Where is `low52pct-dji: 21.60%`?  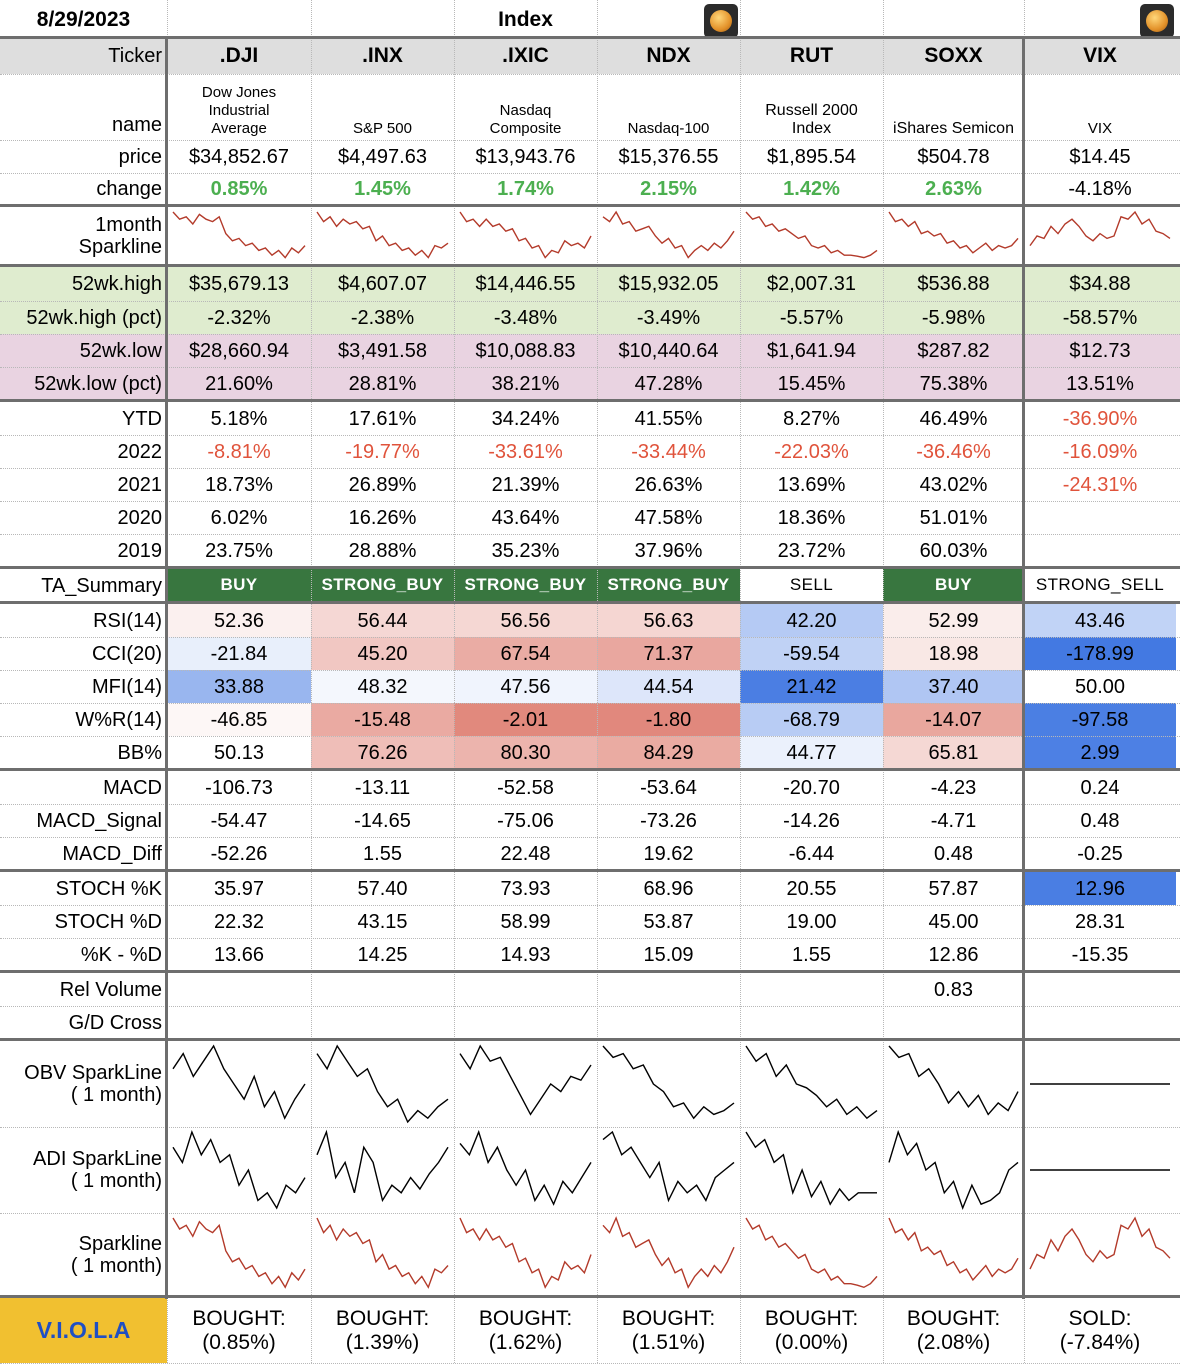 low52pct-dji: 21.60% is located at coordinates (239, 383).